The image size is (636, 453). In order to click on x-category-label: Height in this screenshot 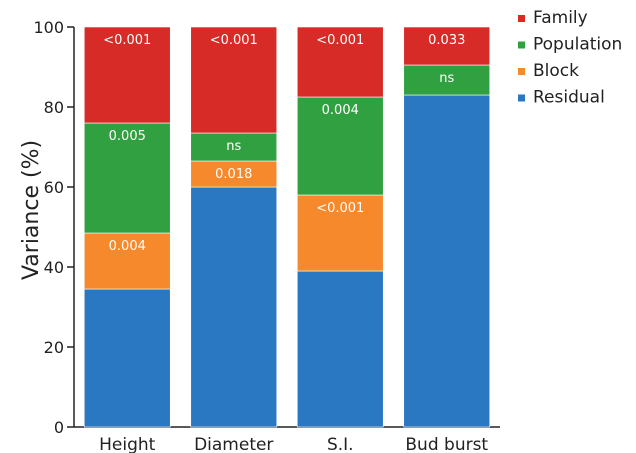, I will do `click(127, 444)`.